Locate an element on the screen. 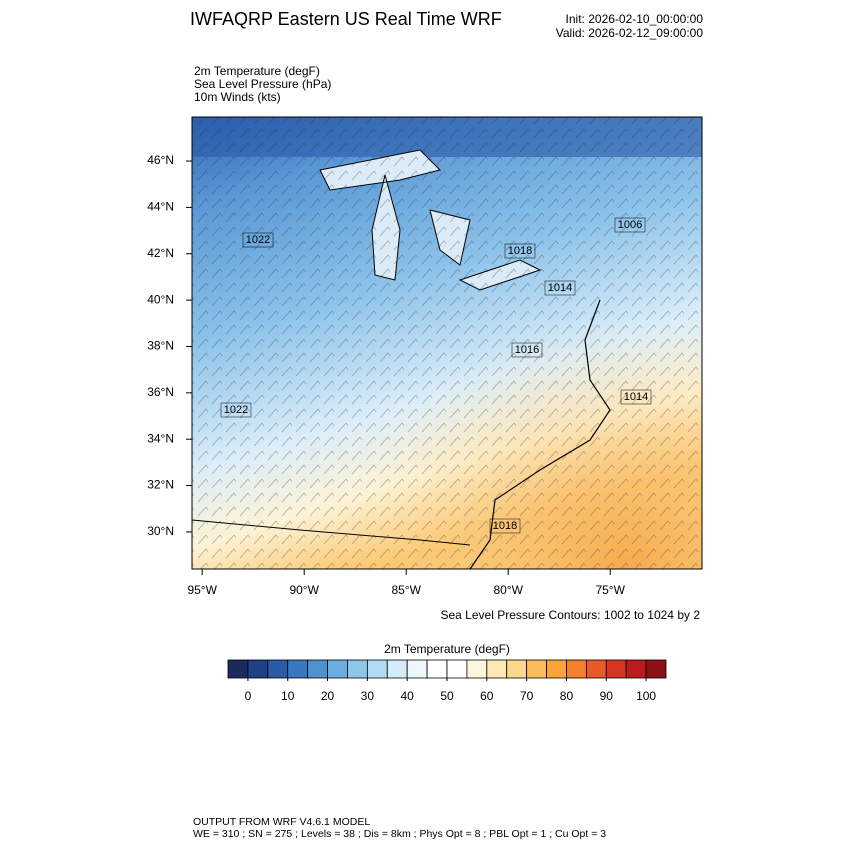 Image resolution: width=850 pixels, height=850 pixels. x-tick-label: 90°W is located at coordinates (304, 590).